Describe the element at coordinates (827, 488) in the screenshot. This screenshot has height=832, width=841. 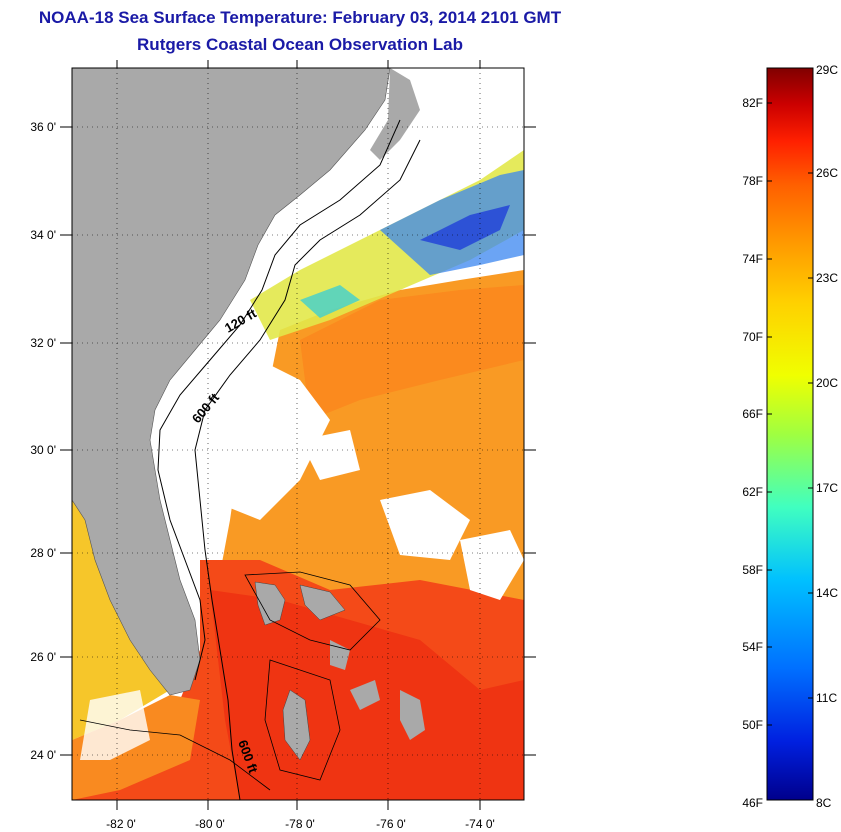
I see `colorbar-c-label: 17C` at that location.